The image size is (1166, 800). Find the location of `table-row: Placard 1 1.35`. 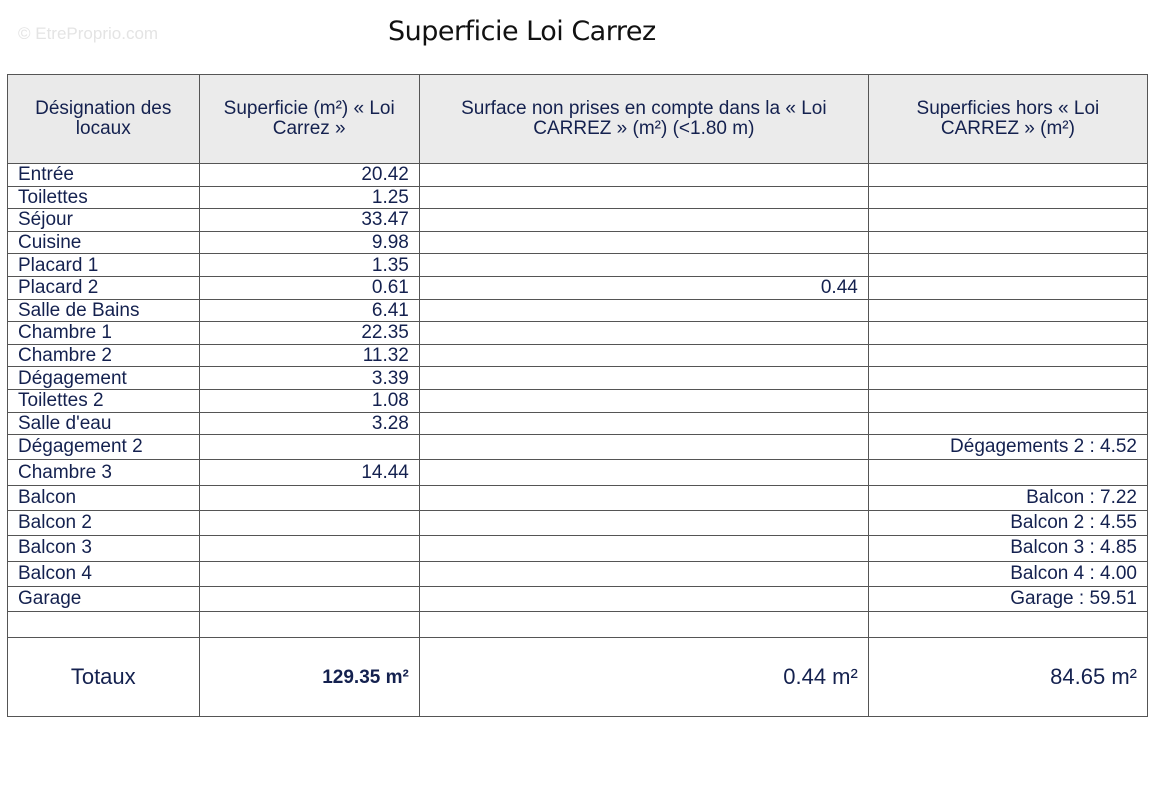

table-row: Placard 1 1.35 is located at coordinates (578, 265).